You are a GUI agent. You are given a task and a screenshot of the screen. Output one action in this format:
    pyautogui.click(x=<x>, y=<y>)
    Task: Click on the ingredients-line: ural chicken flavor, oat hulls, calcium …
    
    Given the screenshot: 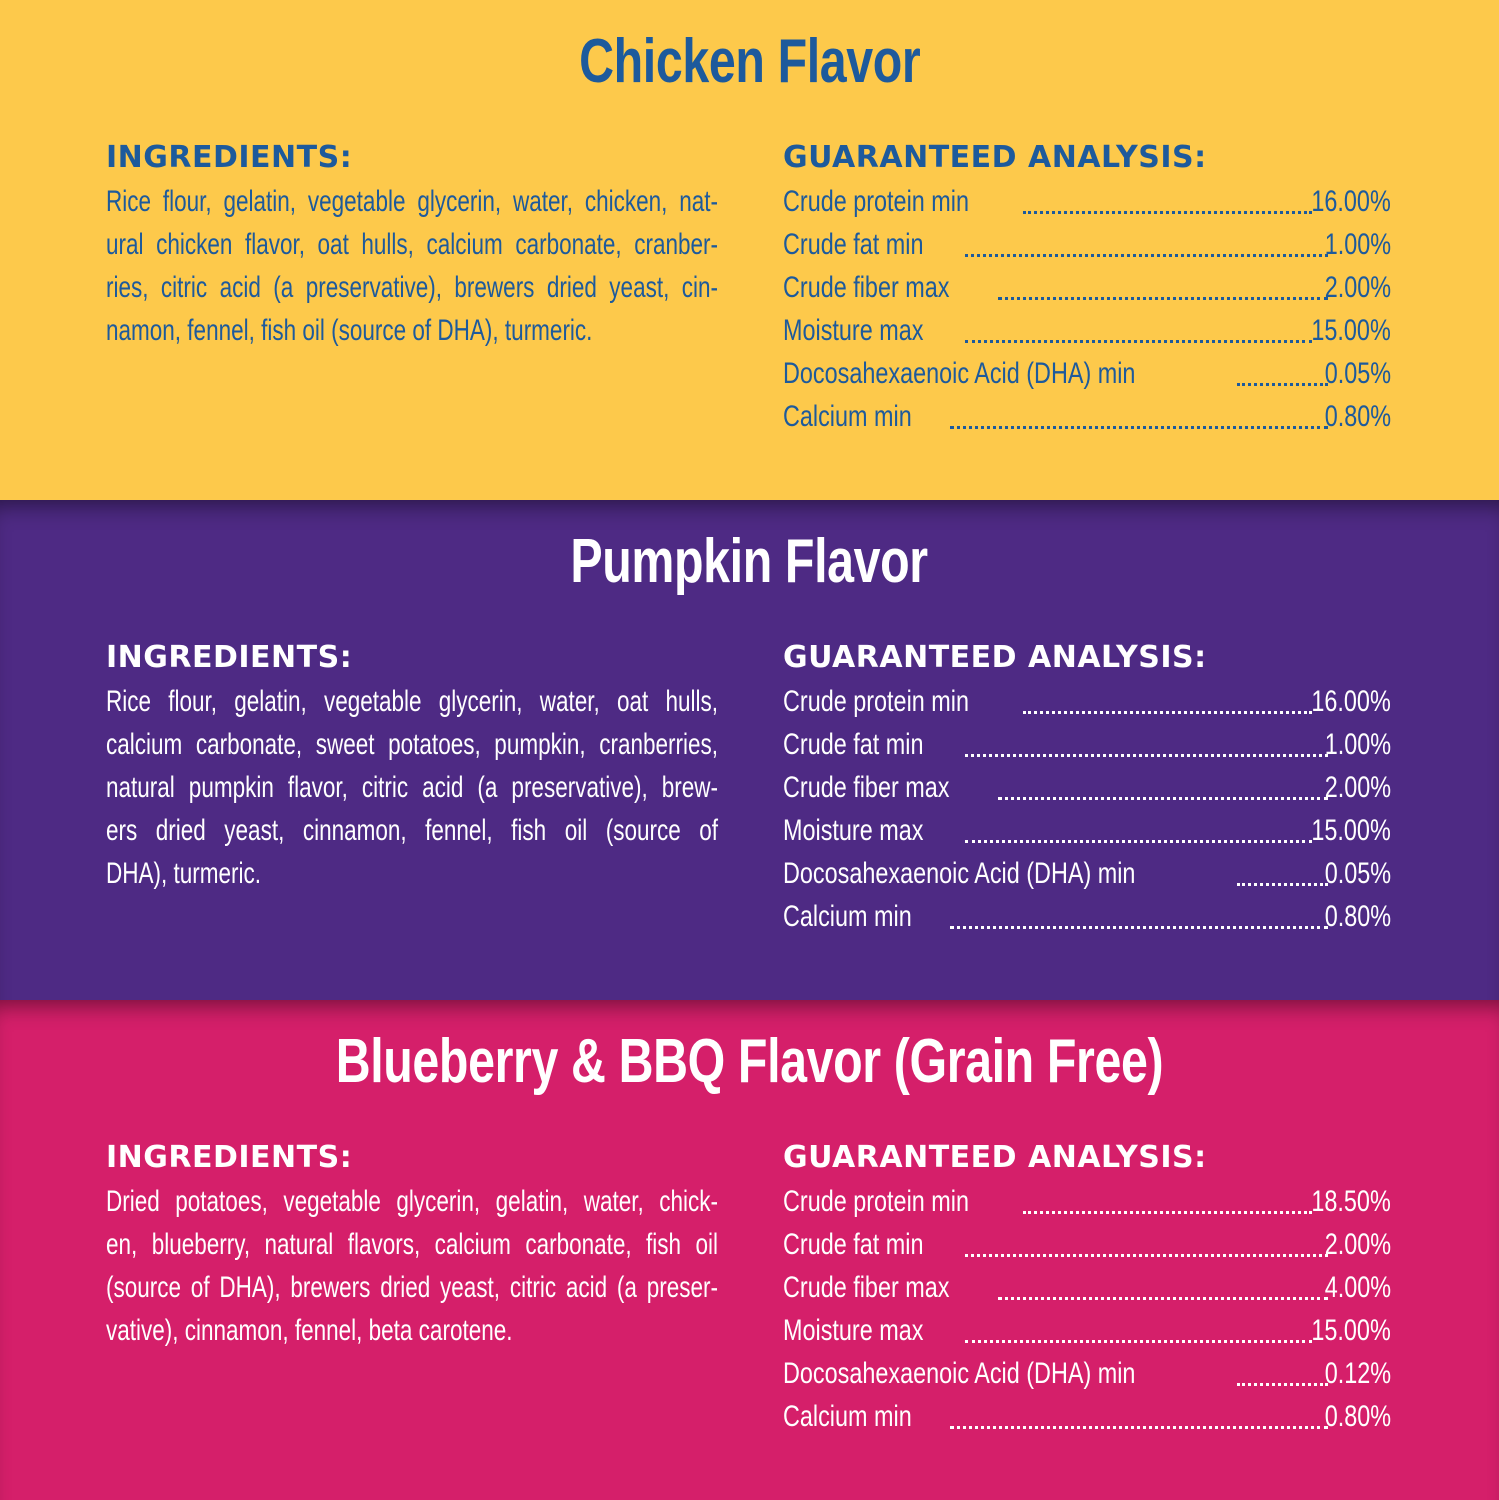 What is the action you would take?
    pyautogui.click(x=412, y=244)
    